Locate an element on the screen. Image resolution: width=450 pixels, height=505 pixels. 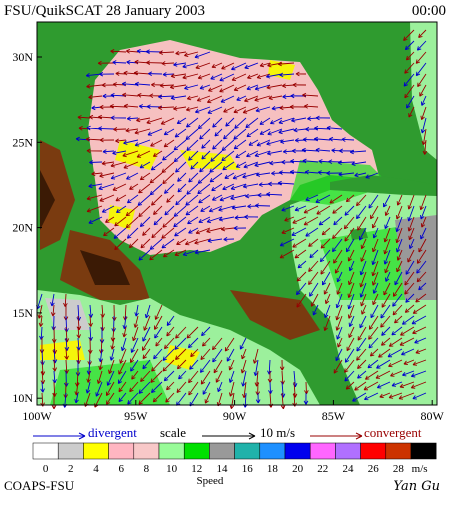
colorbar-tick-label: 0 is located at coordinates (46, 469).